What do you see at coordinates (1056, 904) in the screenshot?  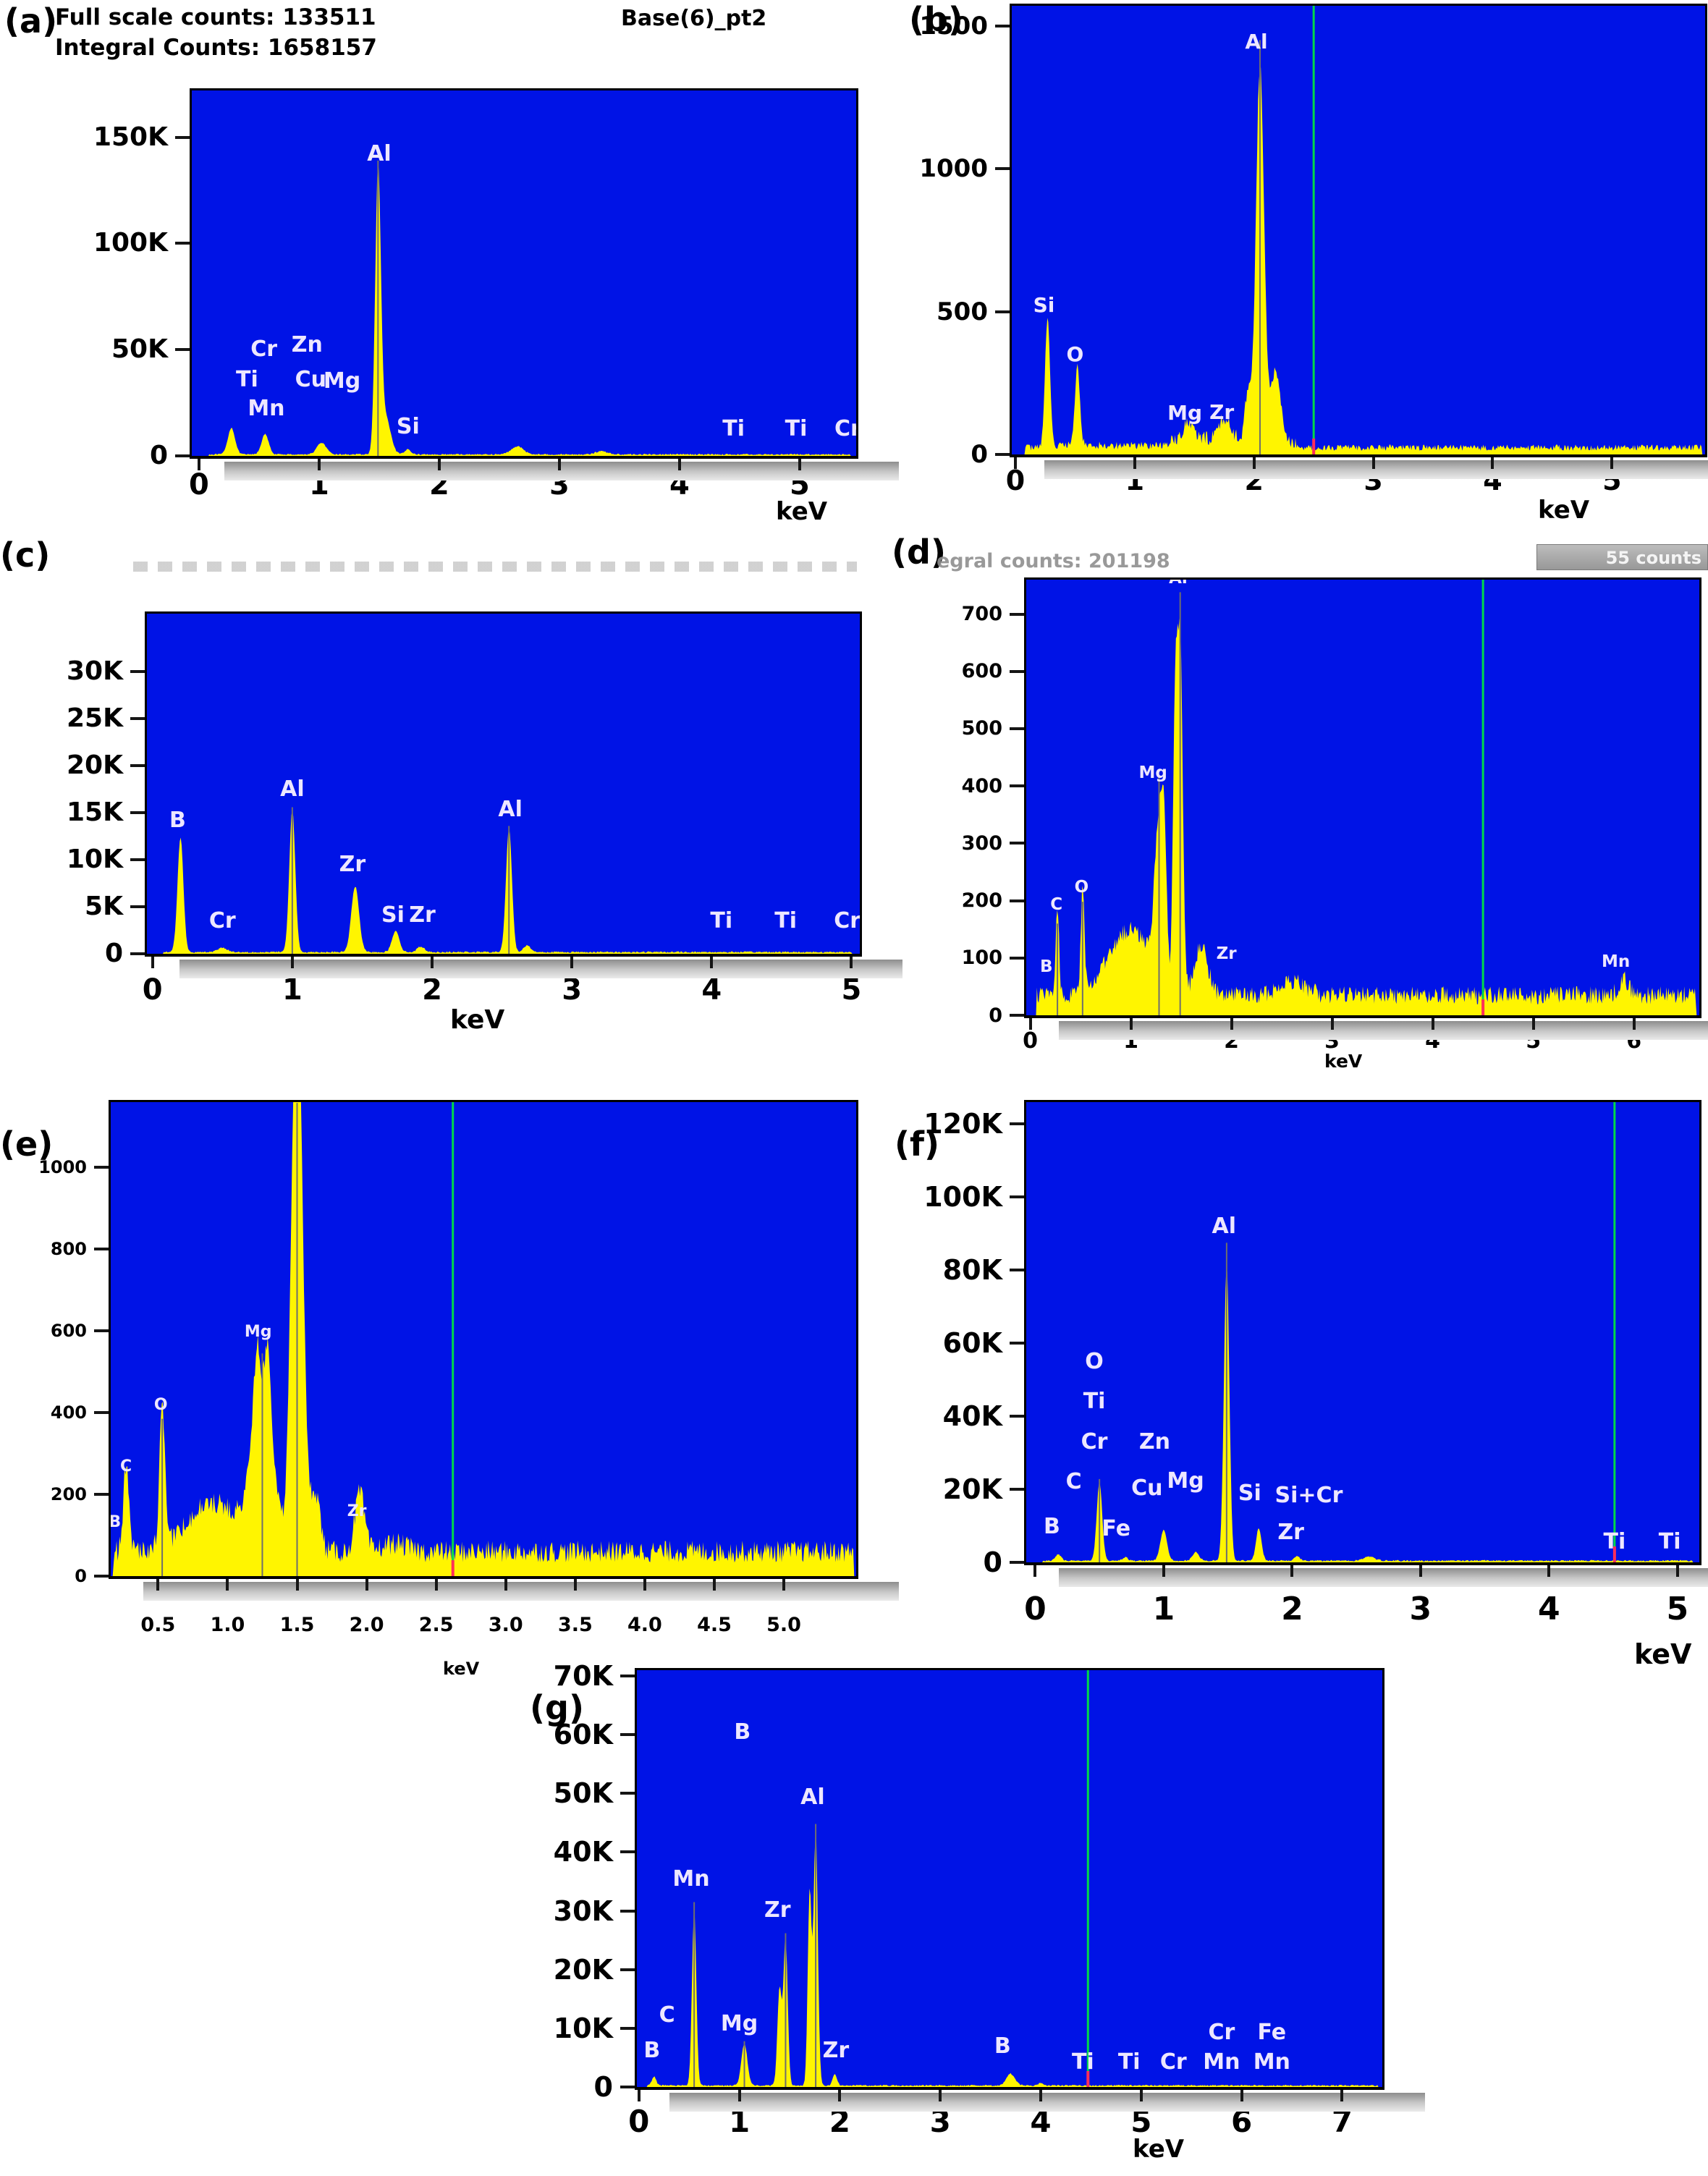 I see `element-label-c: C` at bounding box center [1056, 904].